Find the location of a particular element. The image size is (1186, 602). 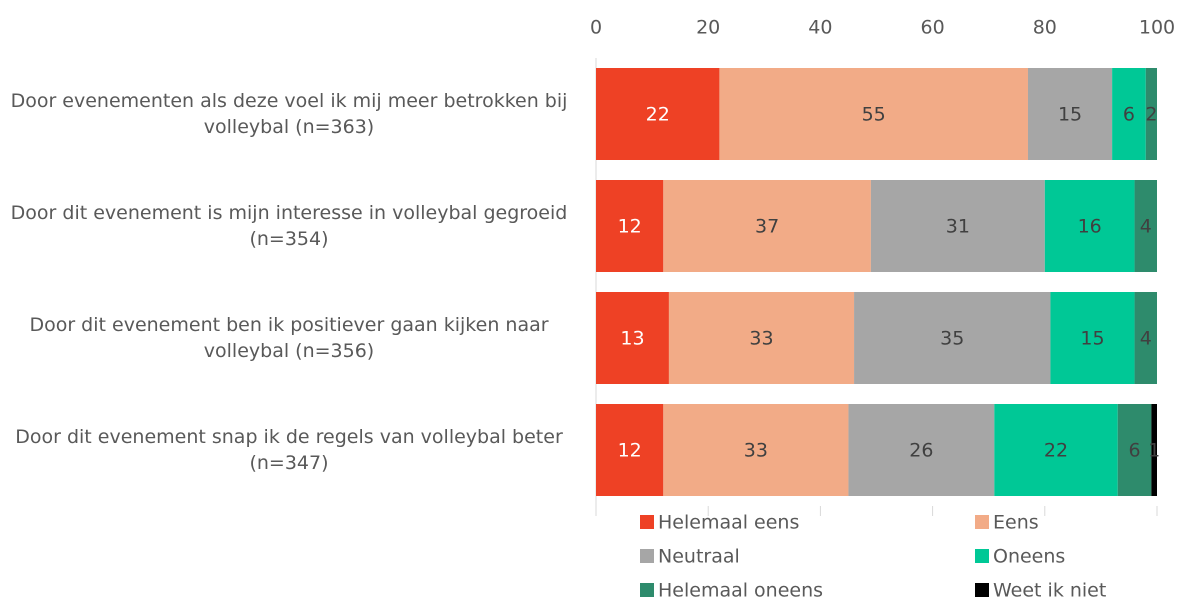

data-label: 13 is located at coordinates (632, 339).